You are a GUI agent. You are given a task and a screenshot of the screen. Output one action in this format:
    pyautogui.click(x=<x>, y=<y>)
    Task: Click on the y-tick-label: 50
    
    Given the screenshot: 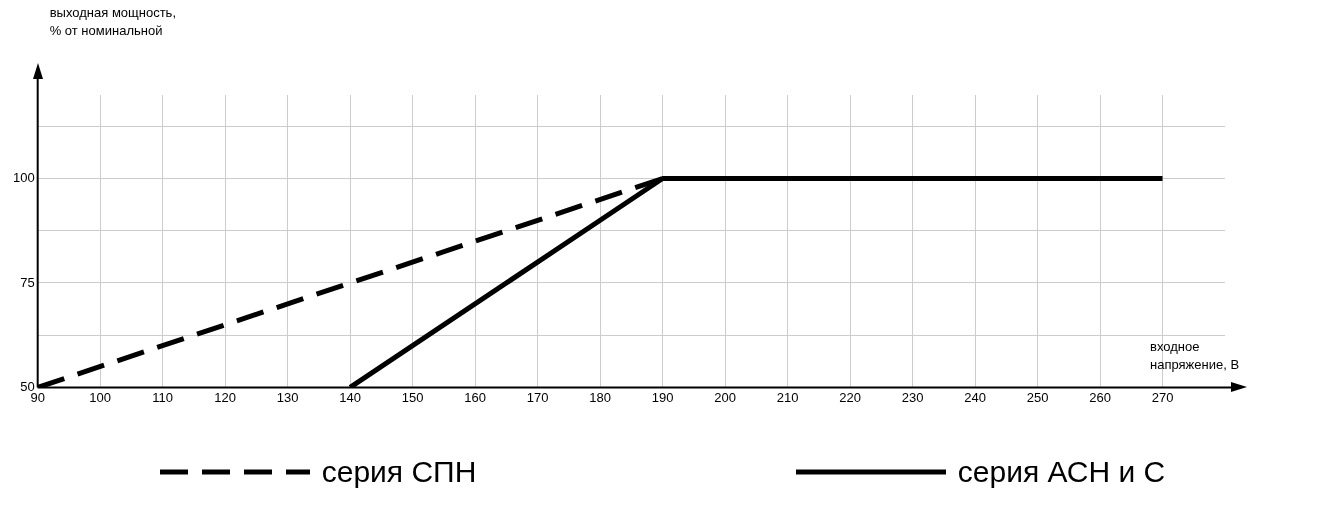 What is the action you would take?
    pyautogui.click(x=27, y=386)
    